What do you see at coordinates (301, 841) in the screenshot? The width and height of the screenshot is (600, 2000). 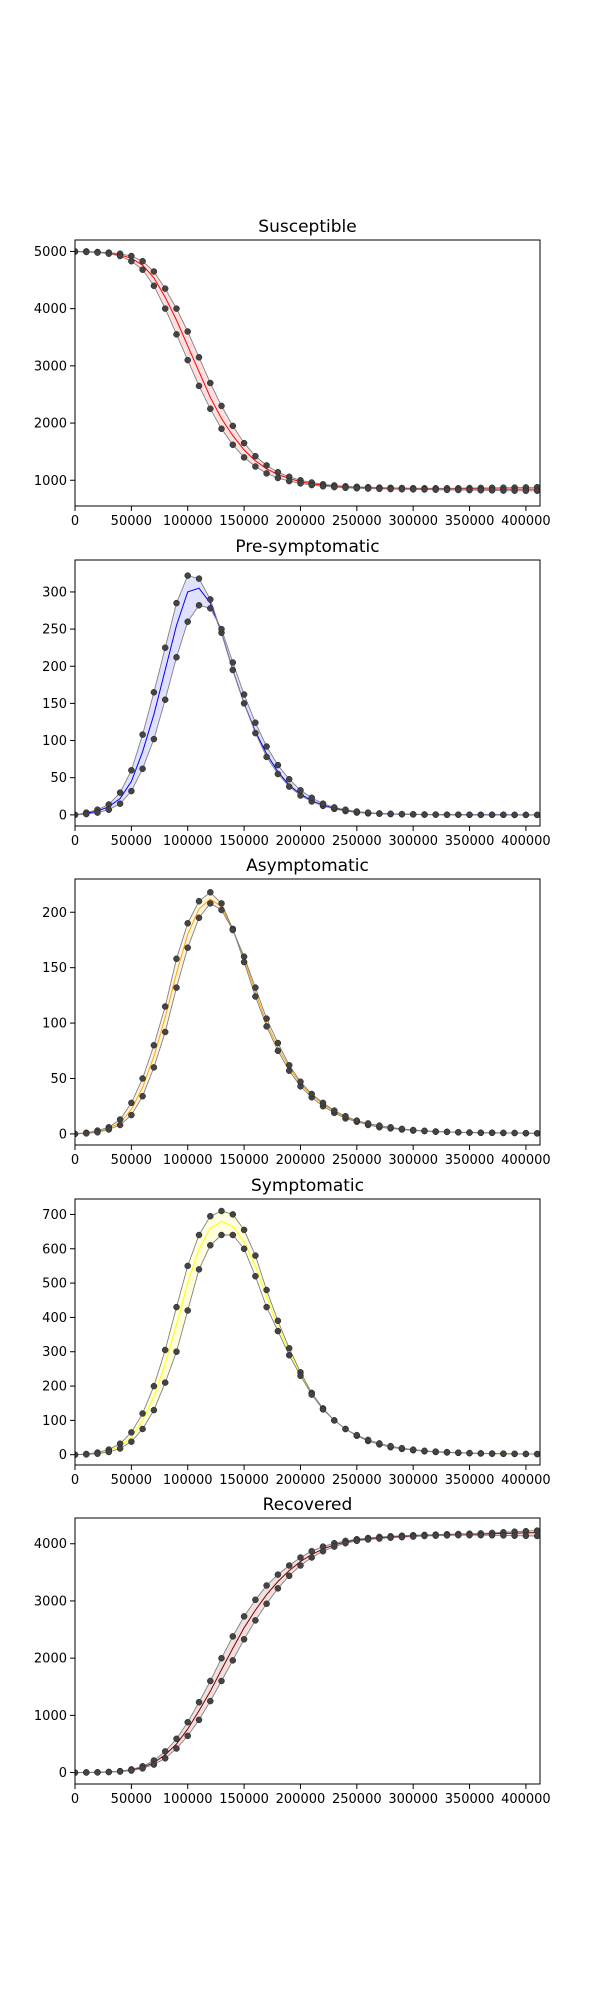 I see `x-tick-label: 200000` at bounding box center [301, 841].